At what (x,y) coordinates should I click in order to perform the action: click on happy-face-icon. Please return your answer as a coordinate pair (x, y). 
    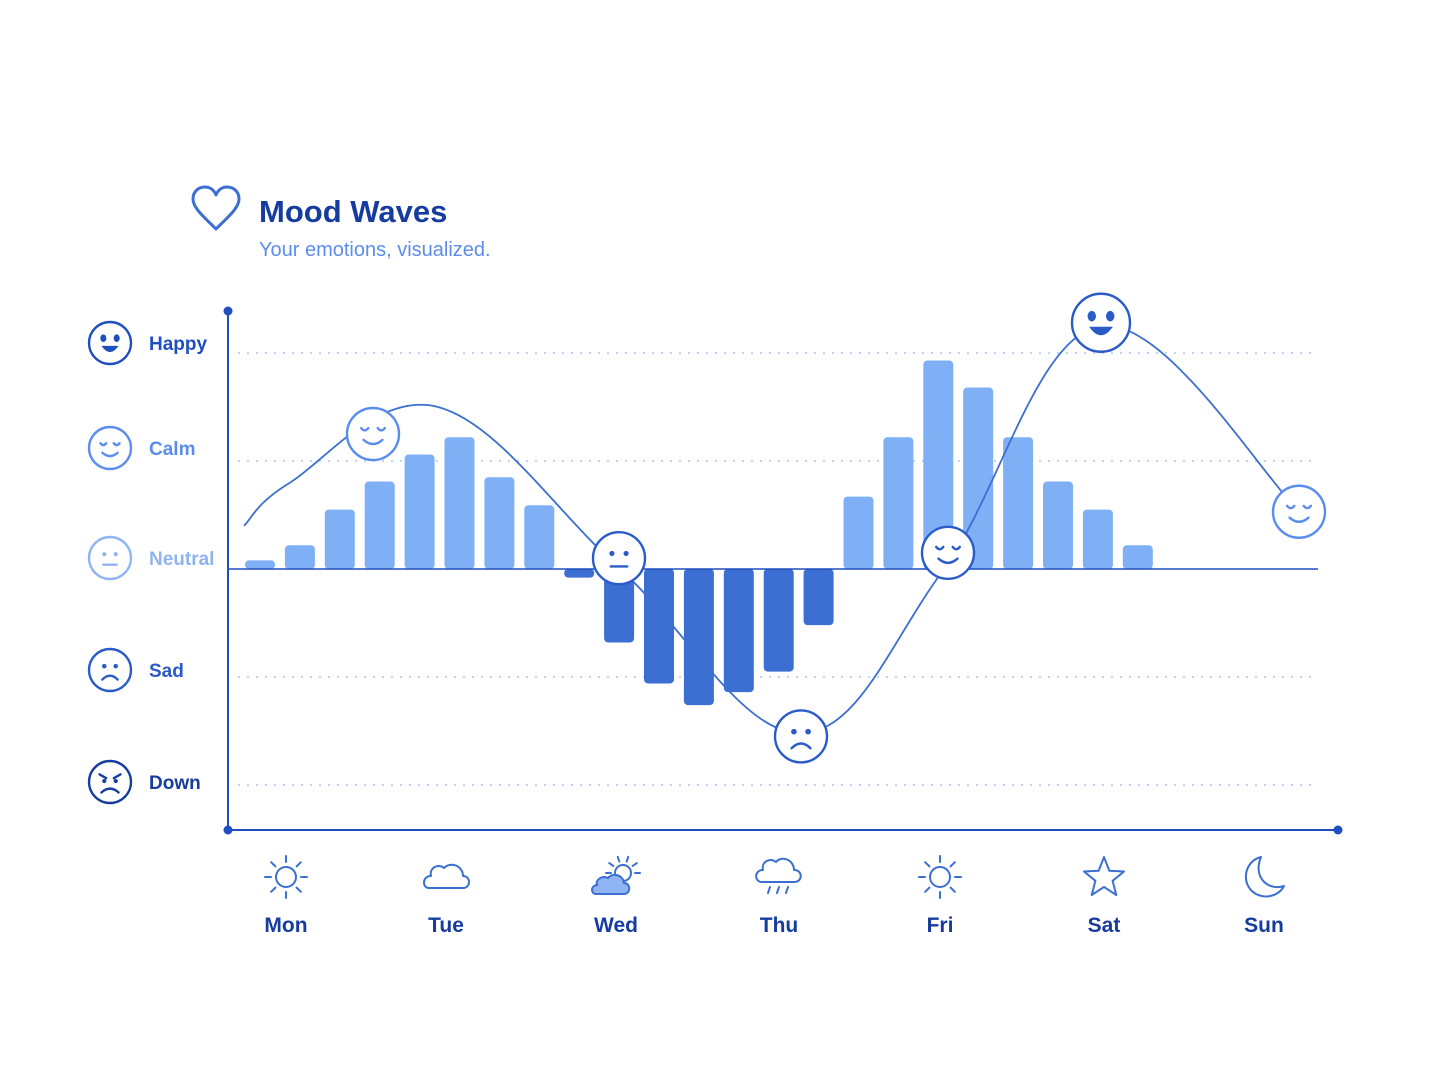
    Looking at the image, I should click on (110, 343).